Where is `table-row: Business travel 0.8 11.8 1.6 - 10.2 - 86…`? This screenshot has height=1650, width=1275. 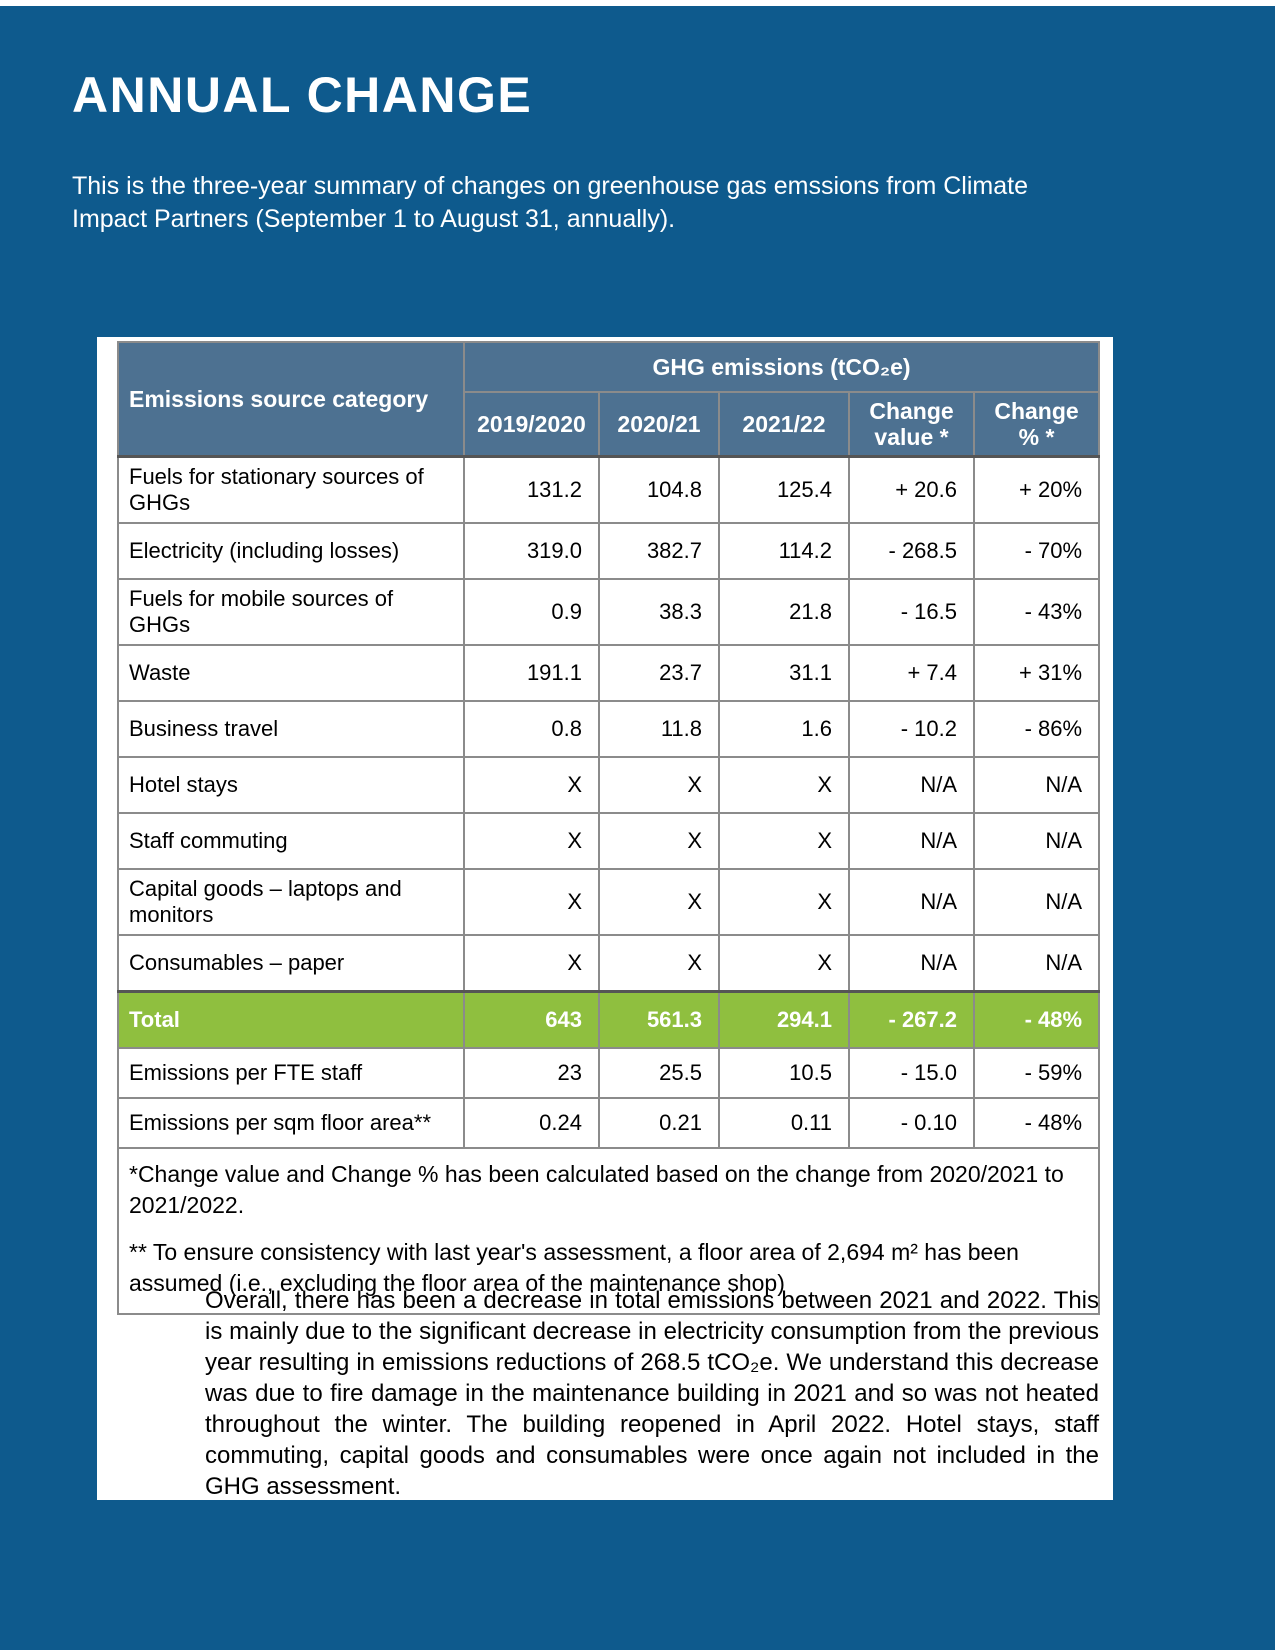
table-row: Business travel 0.8 11.8 1.6 - 10.2 - 86… is located at coordinates (609, 729).